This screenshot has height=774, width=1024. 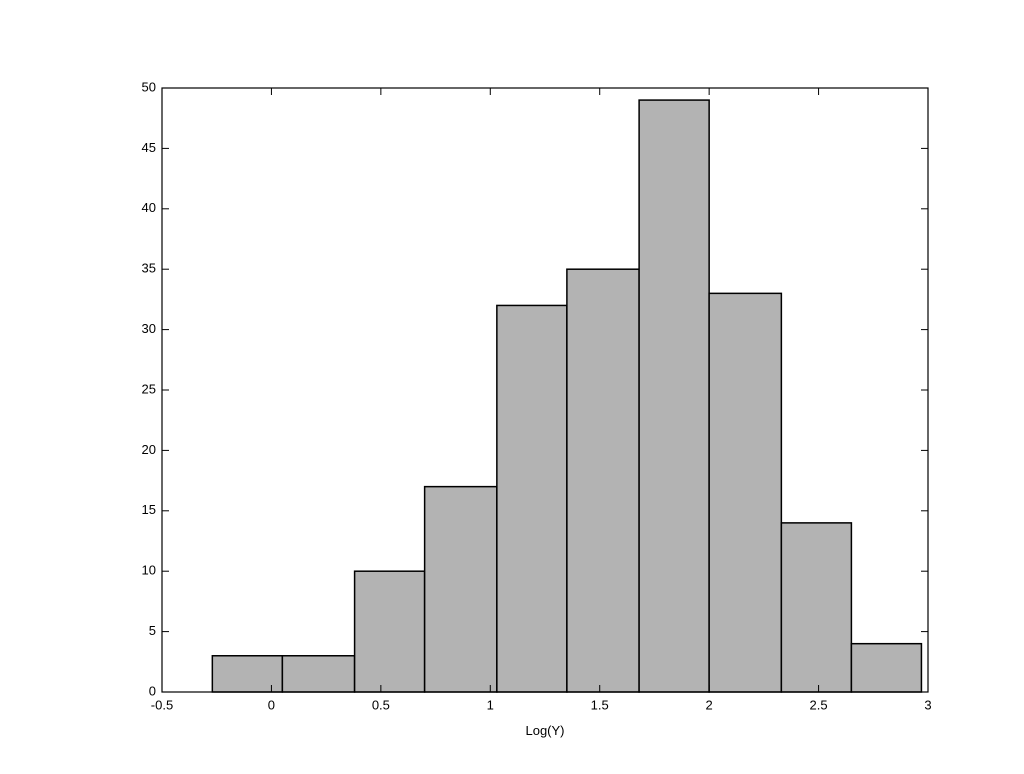 I want to click on x-tick-label: -0.5, so click(x=162, y=704).